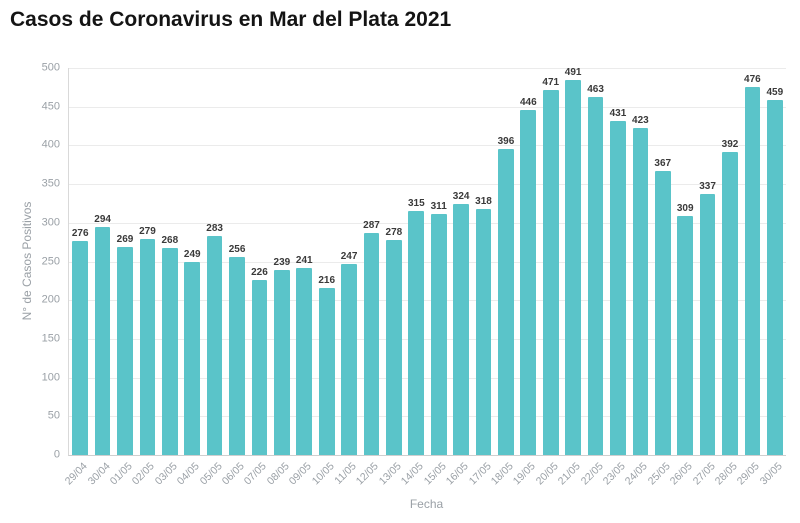  I want to click on bar-slot: 367, so click(663, 261).